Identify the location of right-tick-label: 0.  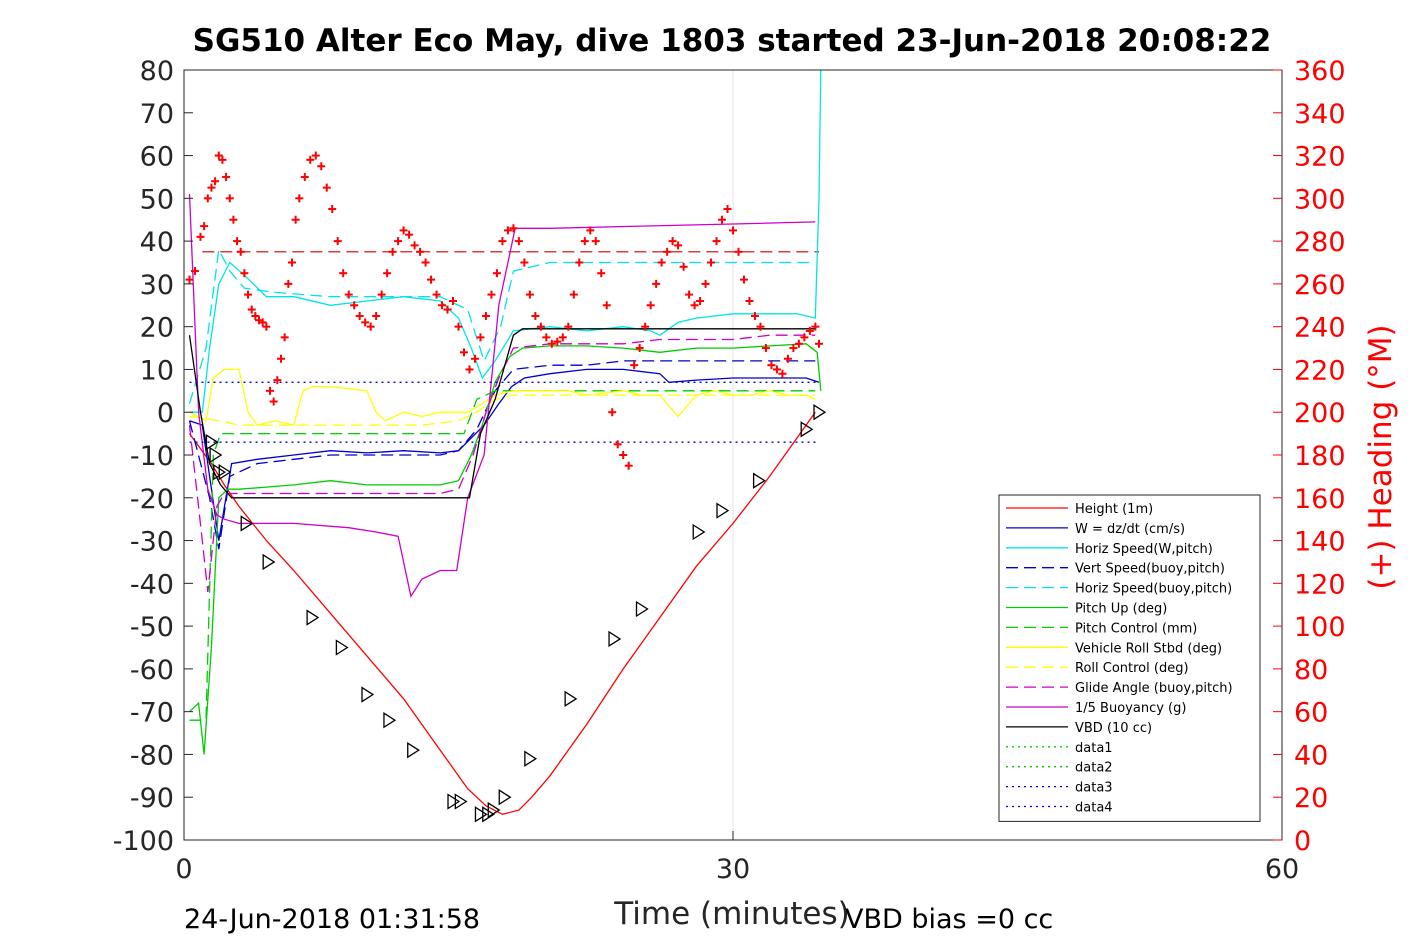
(1302, 841).